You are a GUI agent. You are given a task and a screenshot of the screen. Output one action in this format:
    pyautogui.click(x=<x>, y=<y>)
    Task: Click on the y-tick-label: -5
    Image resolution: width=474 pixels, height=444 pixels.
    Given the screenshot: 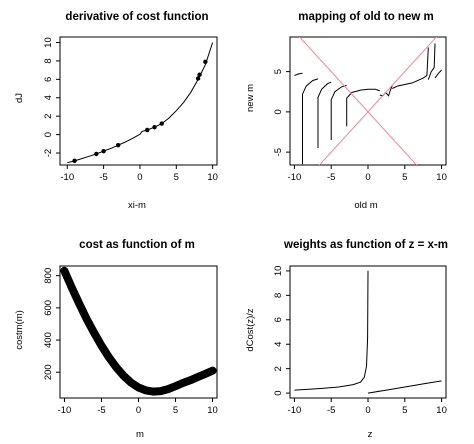 What is the action you would take?
    pyautogui.click(x=278, y=152)
    